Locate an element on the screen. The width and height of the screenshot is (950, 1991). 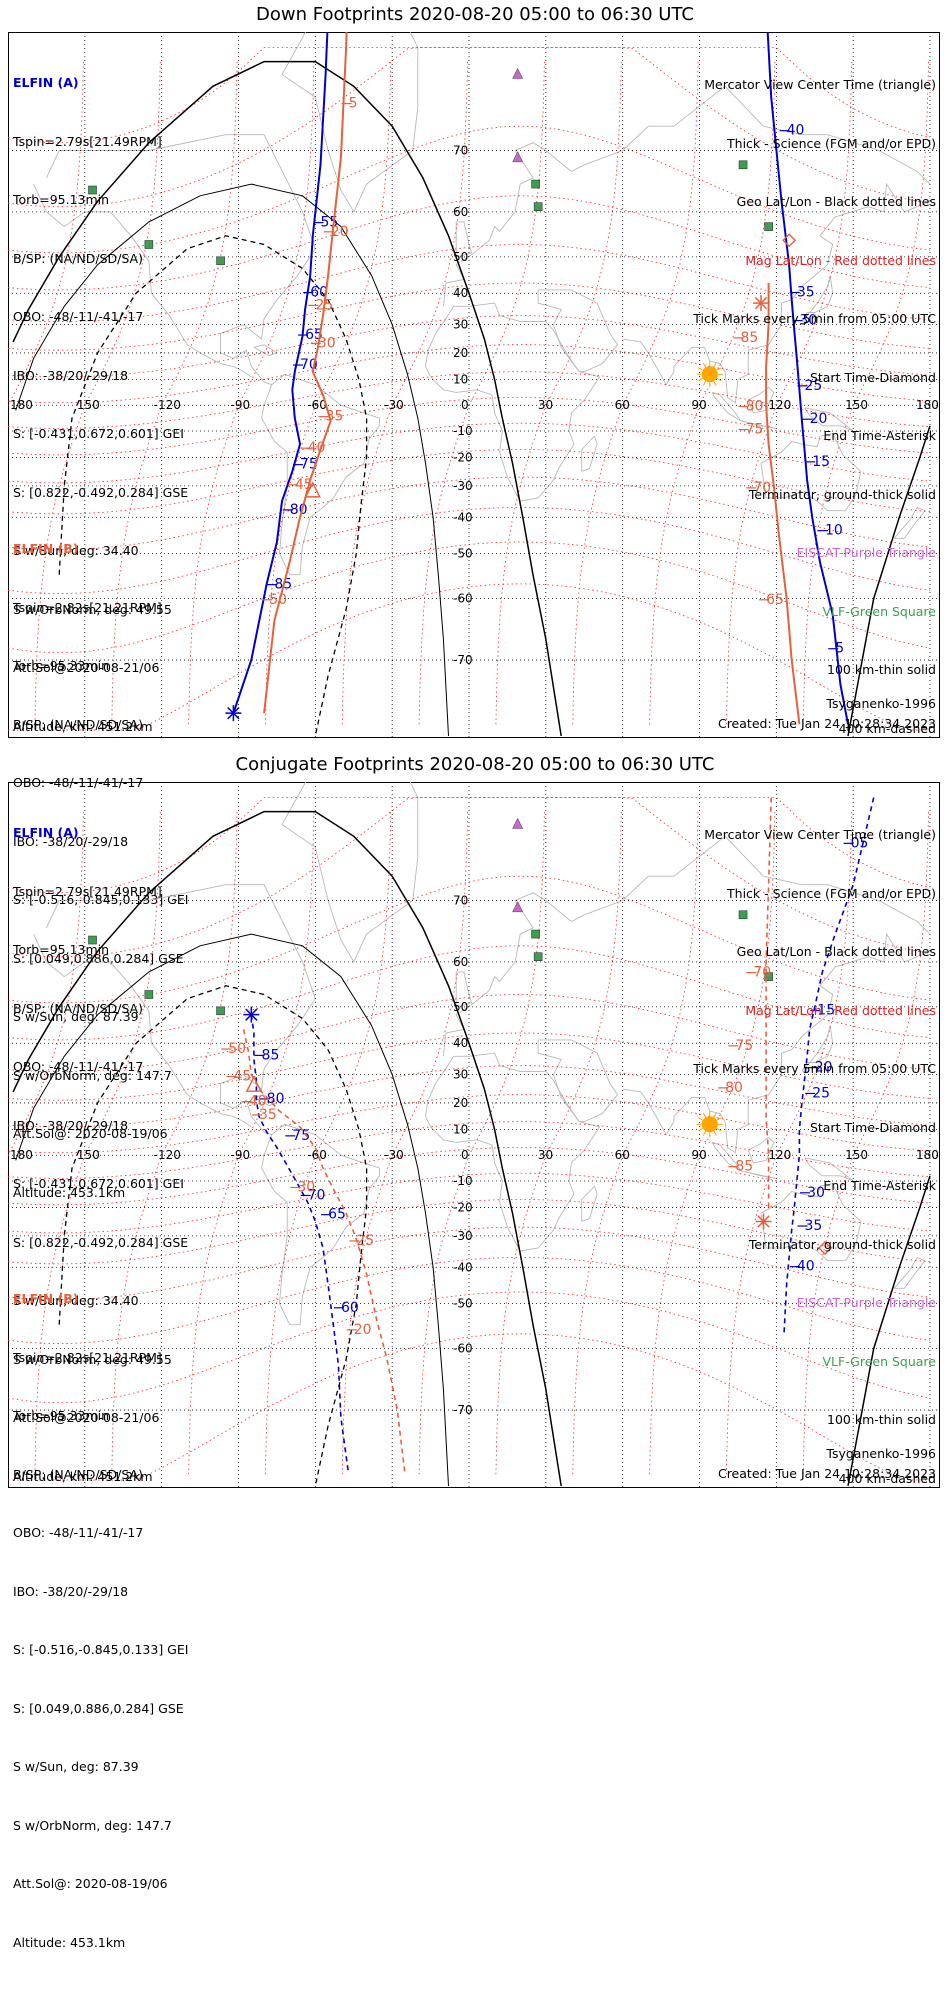
elfin-b-track is located at coordinates (783, 504).